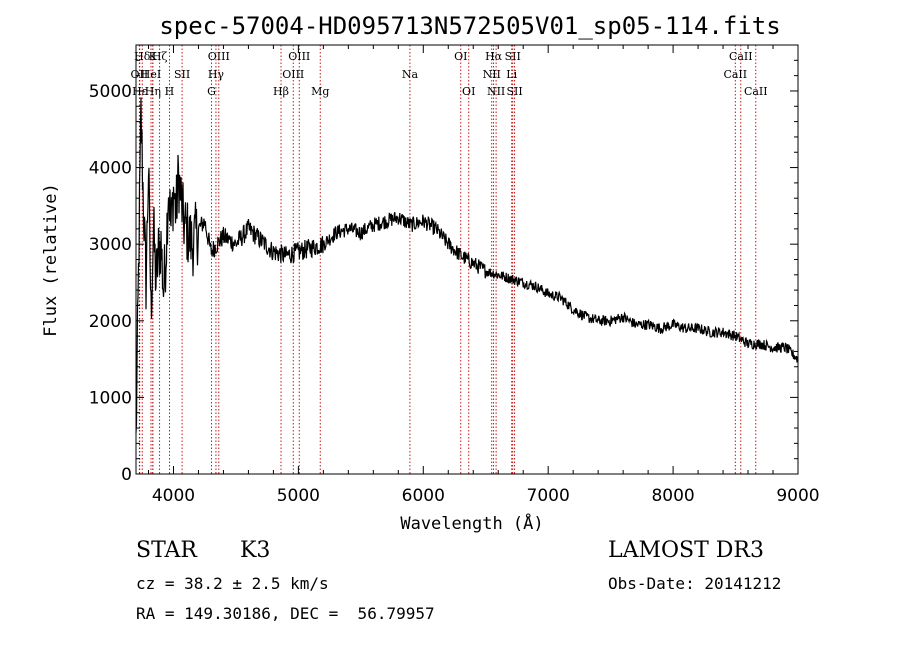 This screenshot has height=649, width=900. What do you see at coordinates (216, 74) in the screenshot?
I see `spectral-line-label: Hγ` at bounding box center [216, 74].